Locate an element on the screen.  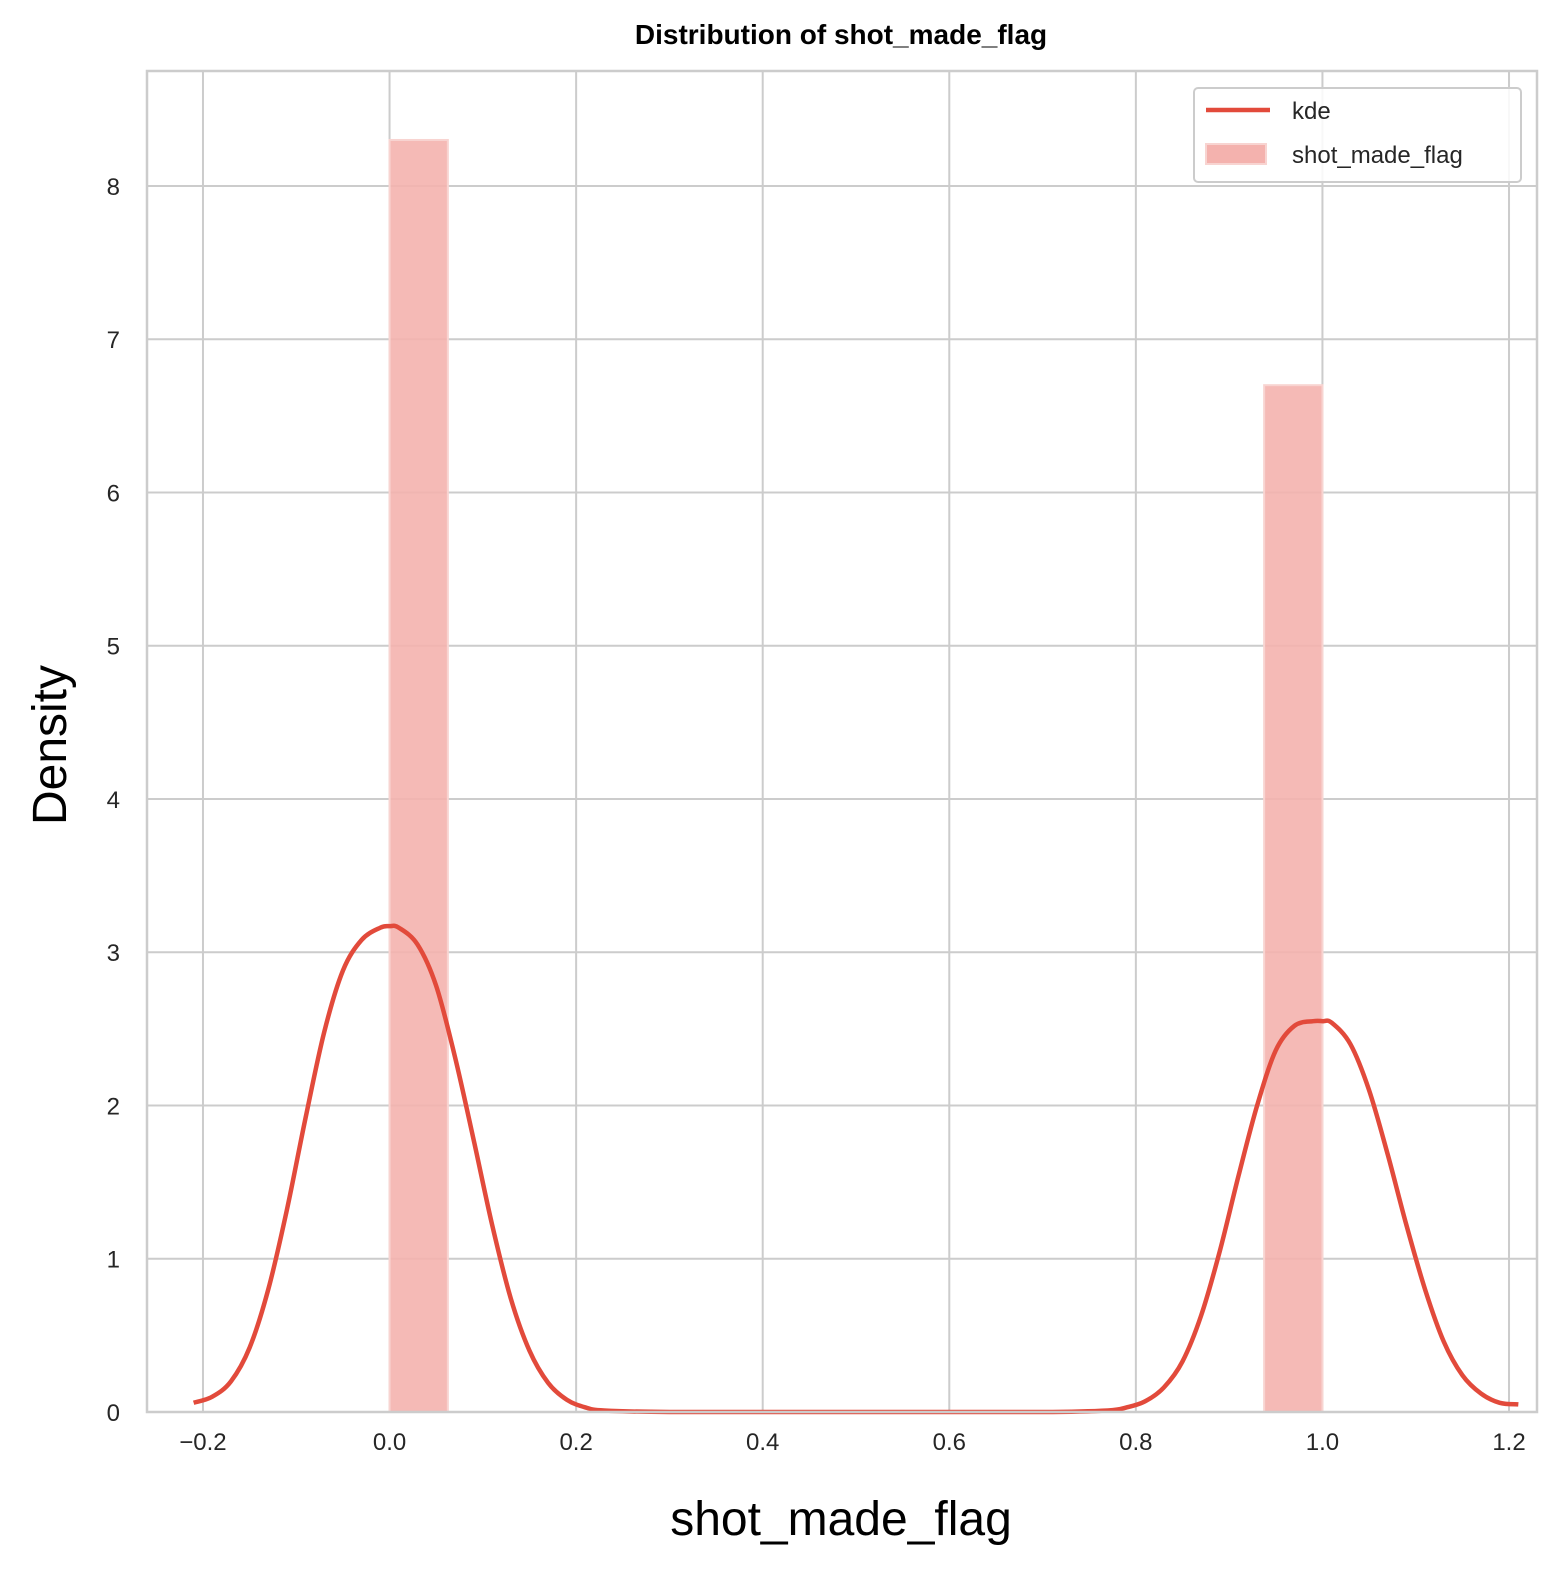
x-tick-label-6: 1.0 is located at coordinates (1322, 1442).